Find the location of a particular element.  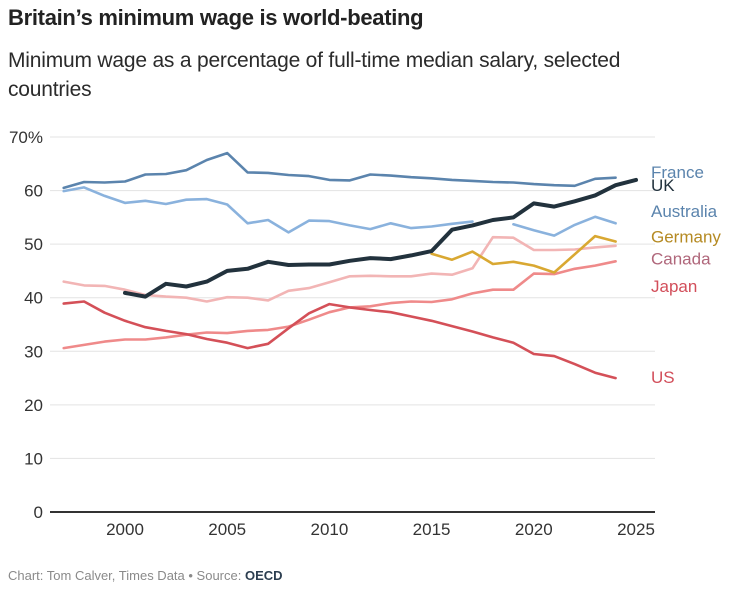

y-axis-ticks: 0 10 20 30 40 50 60 70% is located at coordinates (26, 325).